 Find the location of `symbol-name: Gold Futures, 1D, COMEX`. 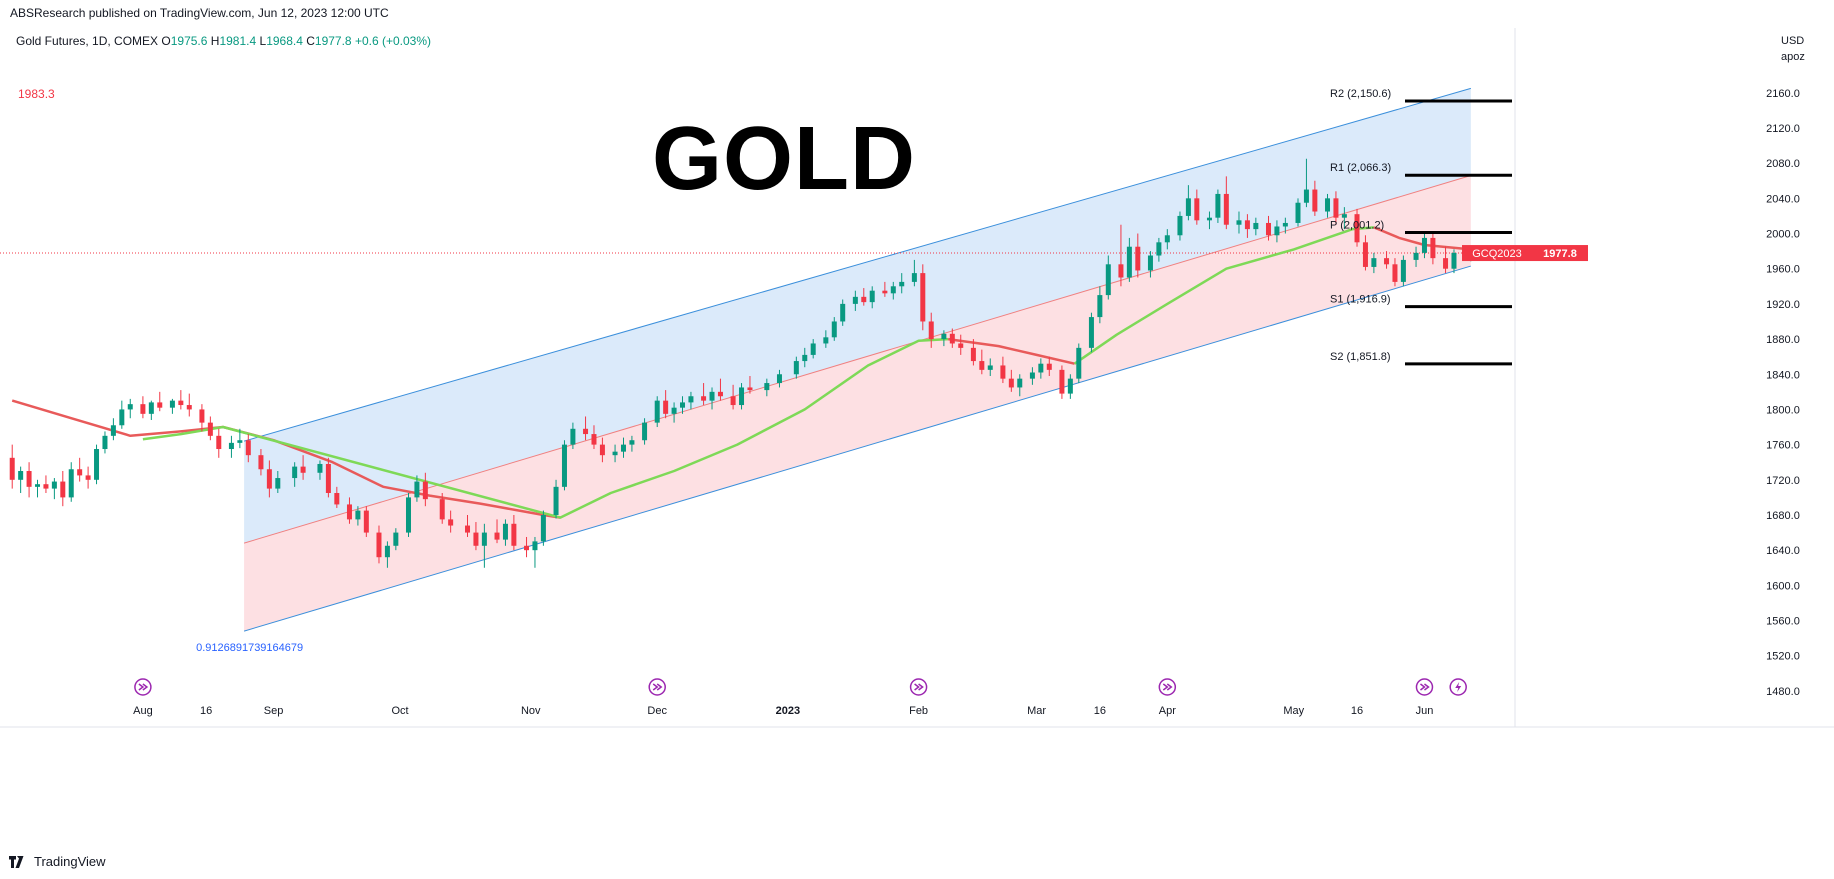

symbol-name: Gold Futures, 1D, COMEX is located at coordinates (87, 41).